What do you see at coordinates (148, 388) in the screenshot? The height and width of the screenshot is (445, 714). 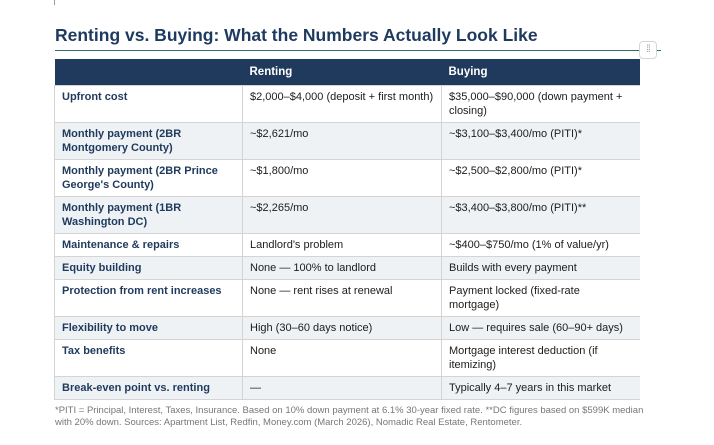 I see `row-label: Break-even point vs. renting` at bounding box center [148, 388].